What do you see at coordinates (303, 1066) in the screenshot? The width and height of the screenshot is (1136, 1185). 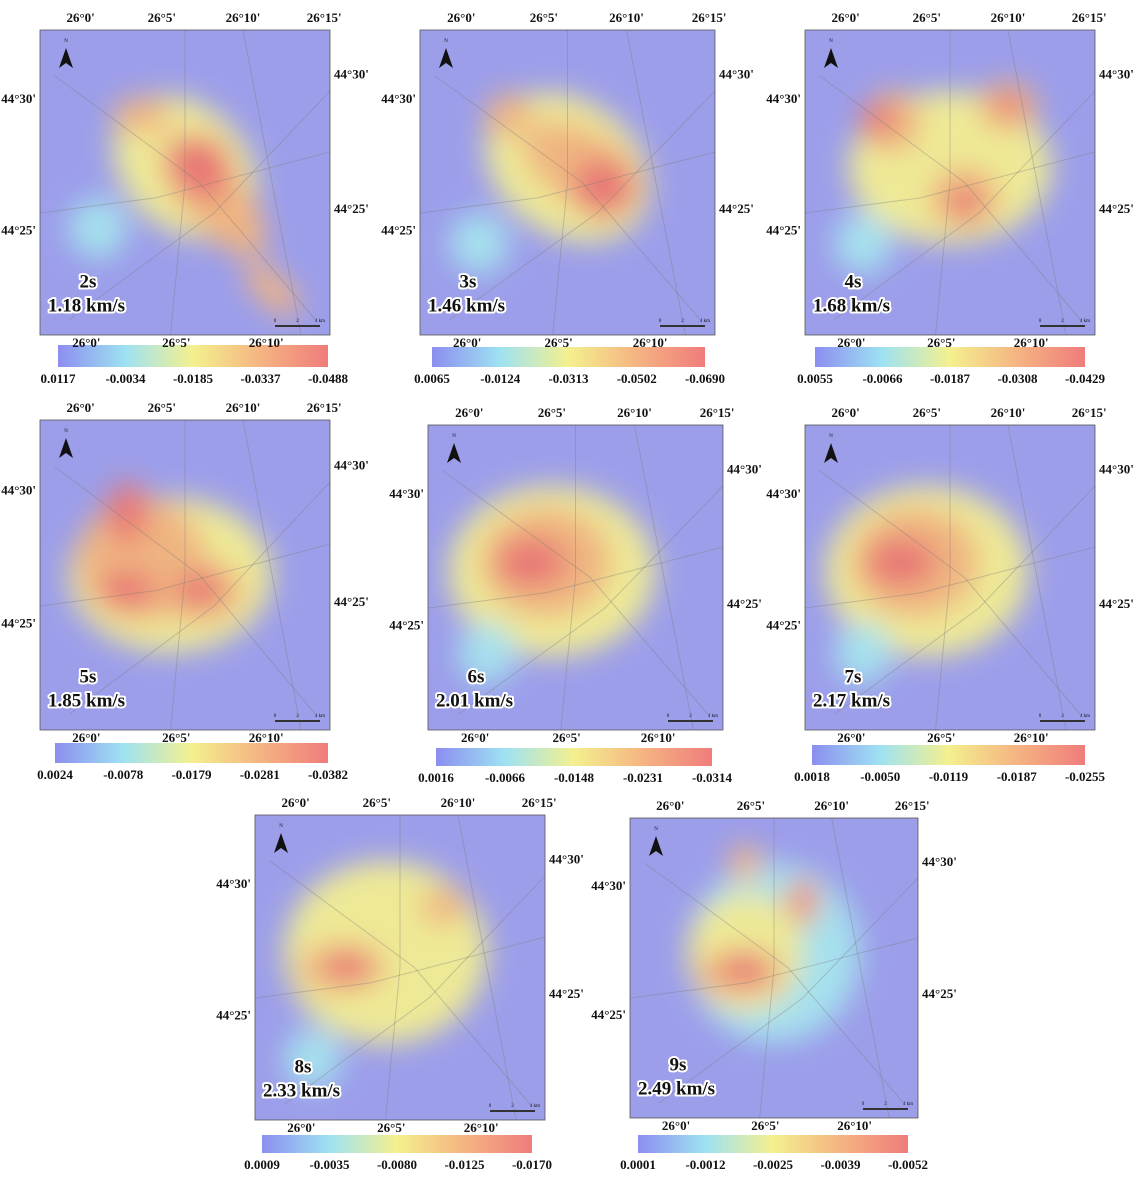 I see `period-label: 8s` at bounding box center [303, 1066].